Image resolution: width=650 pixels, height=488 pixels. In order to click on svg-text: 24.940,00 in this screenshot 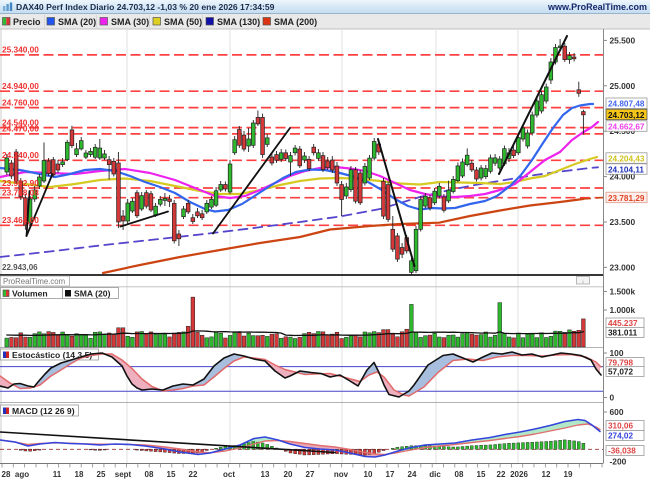, I will do `click(20, 86)`.